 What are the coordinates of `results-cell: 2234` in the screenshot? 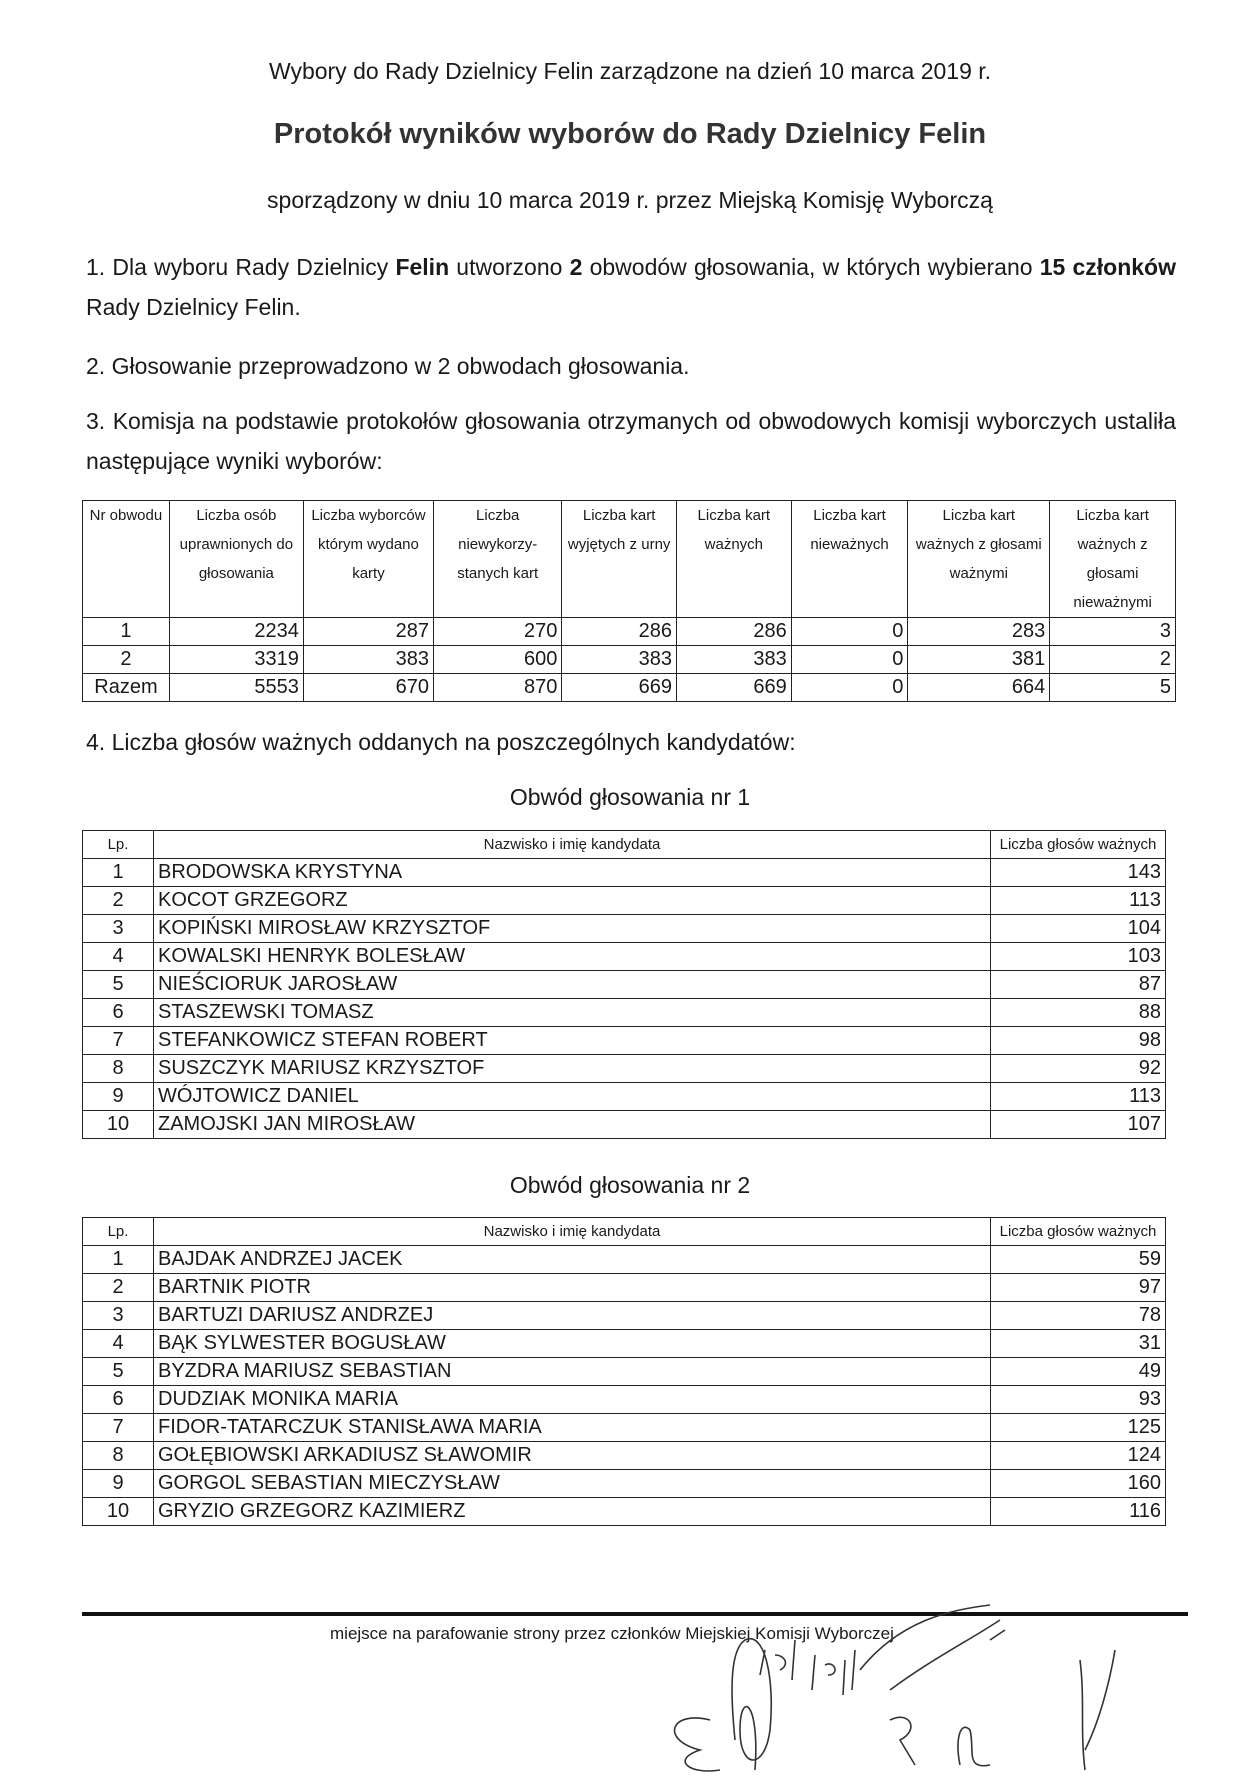 It's located at (236, 631).